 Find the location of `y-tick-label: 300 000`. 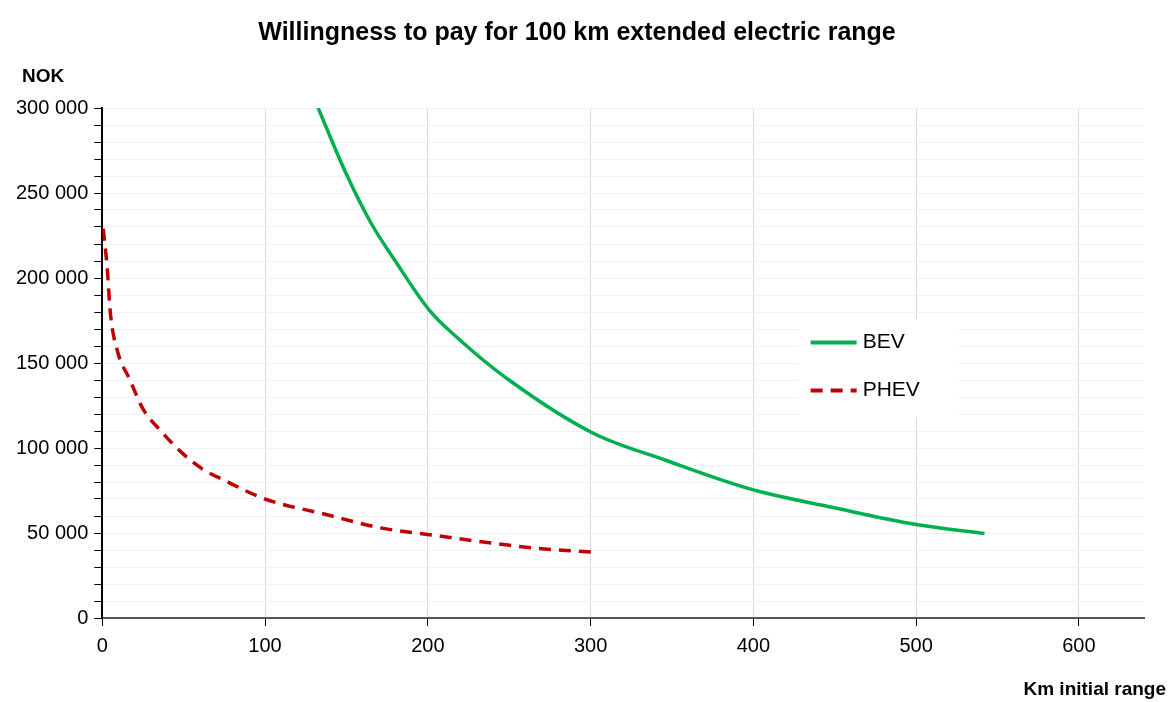

y-tick-label: 300 000 is located at coordinates (52, 106).